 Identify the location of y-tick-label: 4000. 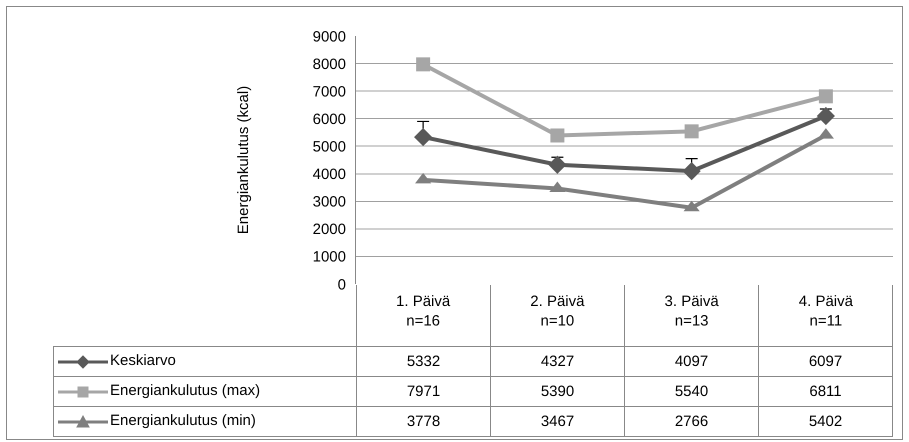
(329, 175).